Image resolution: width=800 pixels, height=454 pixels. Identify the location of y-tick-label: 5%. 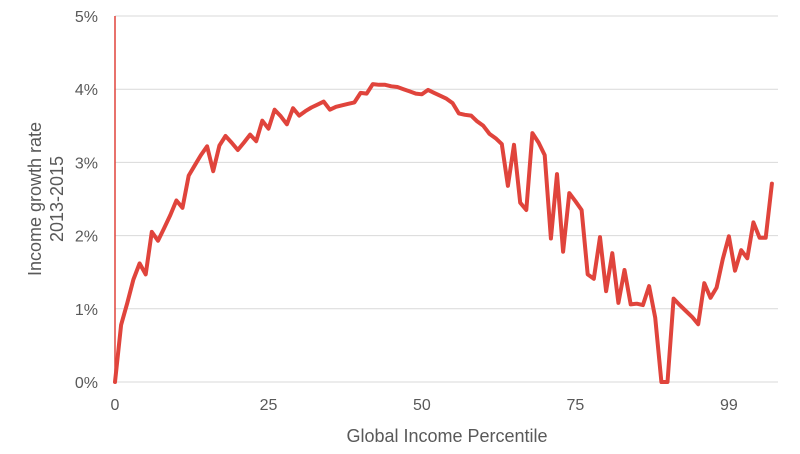
(86, 17).